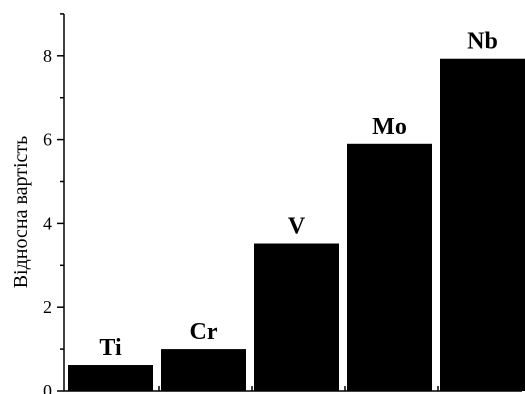  I want to click on y-tick-label: 0, so click(47, 387).